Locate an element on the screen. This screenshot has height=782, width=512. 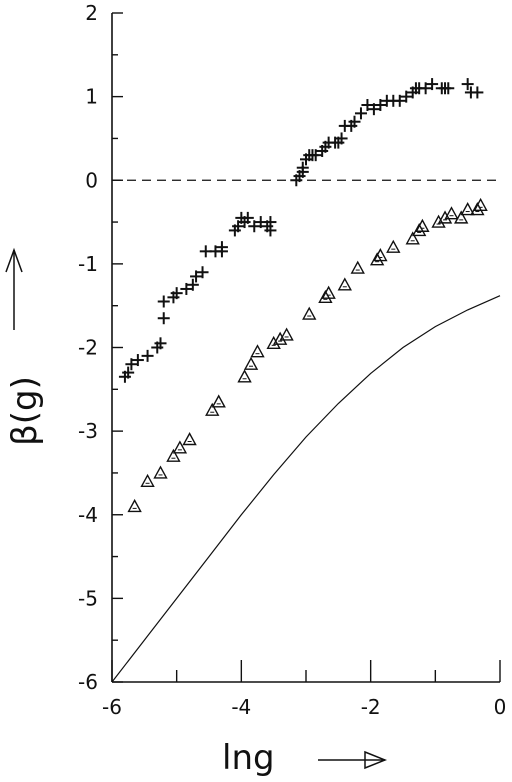
x-tick-label: -2 is located at coordinates (371, 707).